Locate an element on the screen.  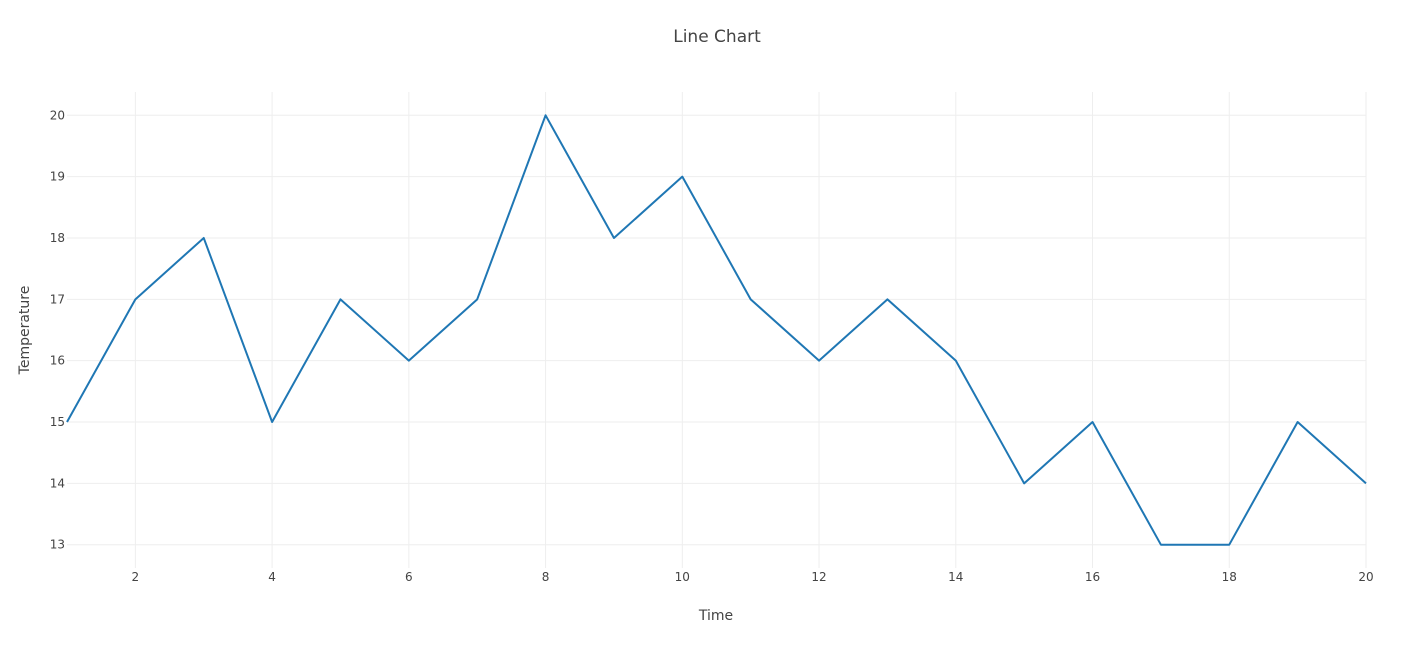
x-tick-label: 8 is located at coordinates (546, 577).